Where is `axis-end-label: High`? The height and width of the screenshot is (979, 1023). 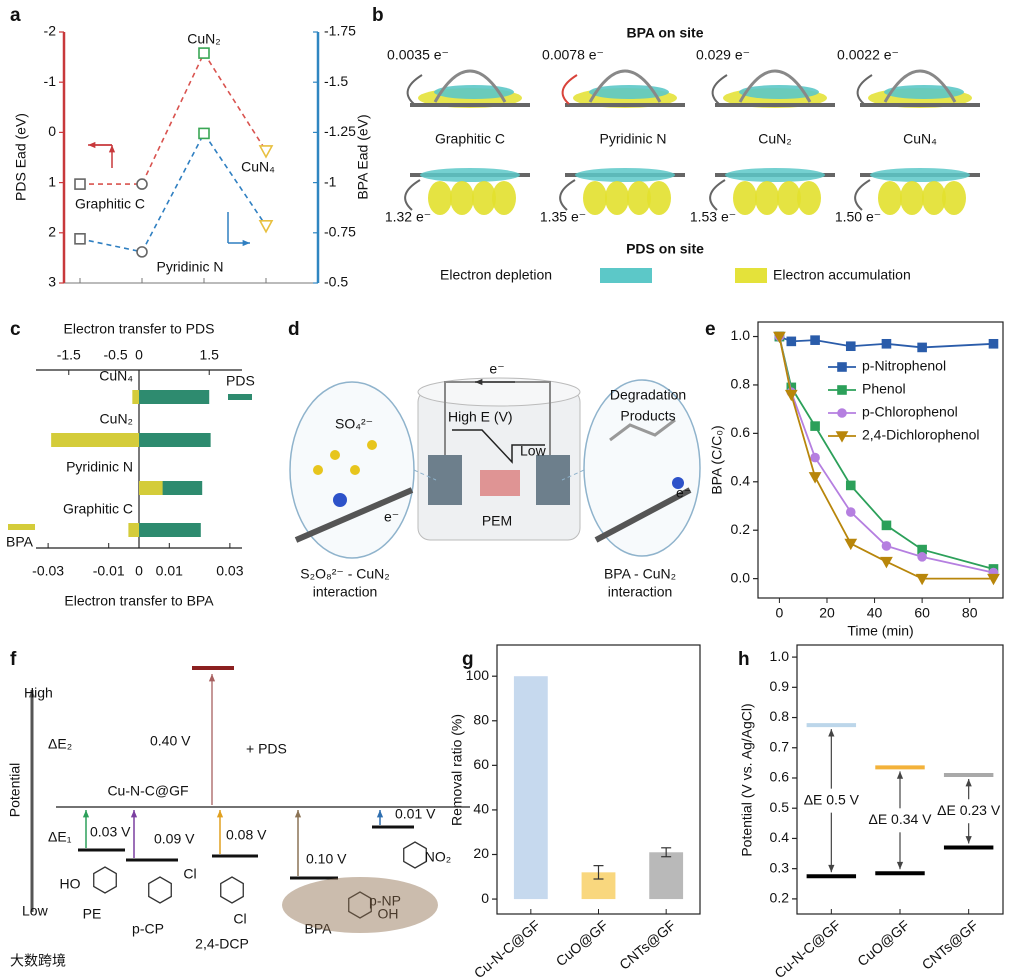 axis-end-label: High is located at coordinates (38, 693).